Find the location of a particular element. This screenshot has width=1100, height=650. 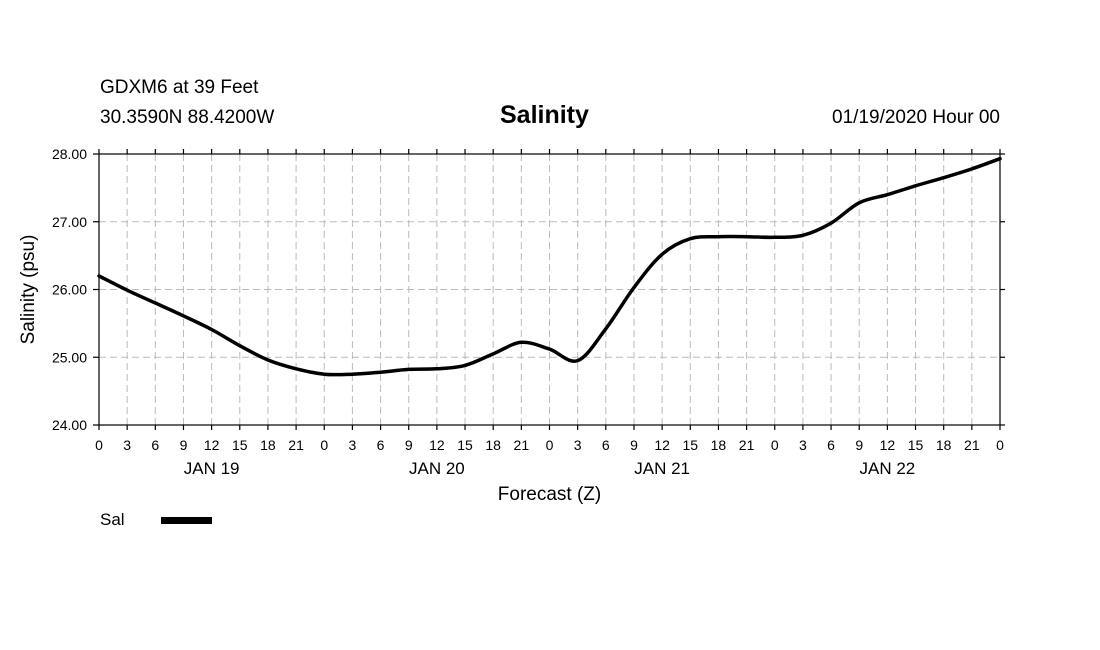

day-label: JAN 20 is located at coordinates (437, 468).